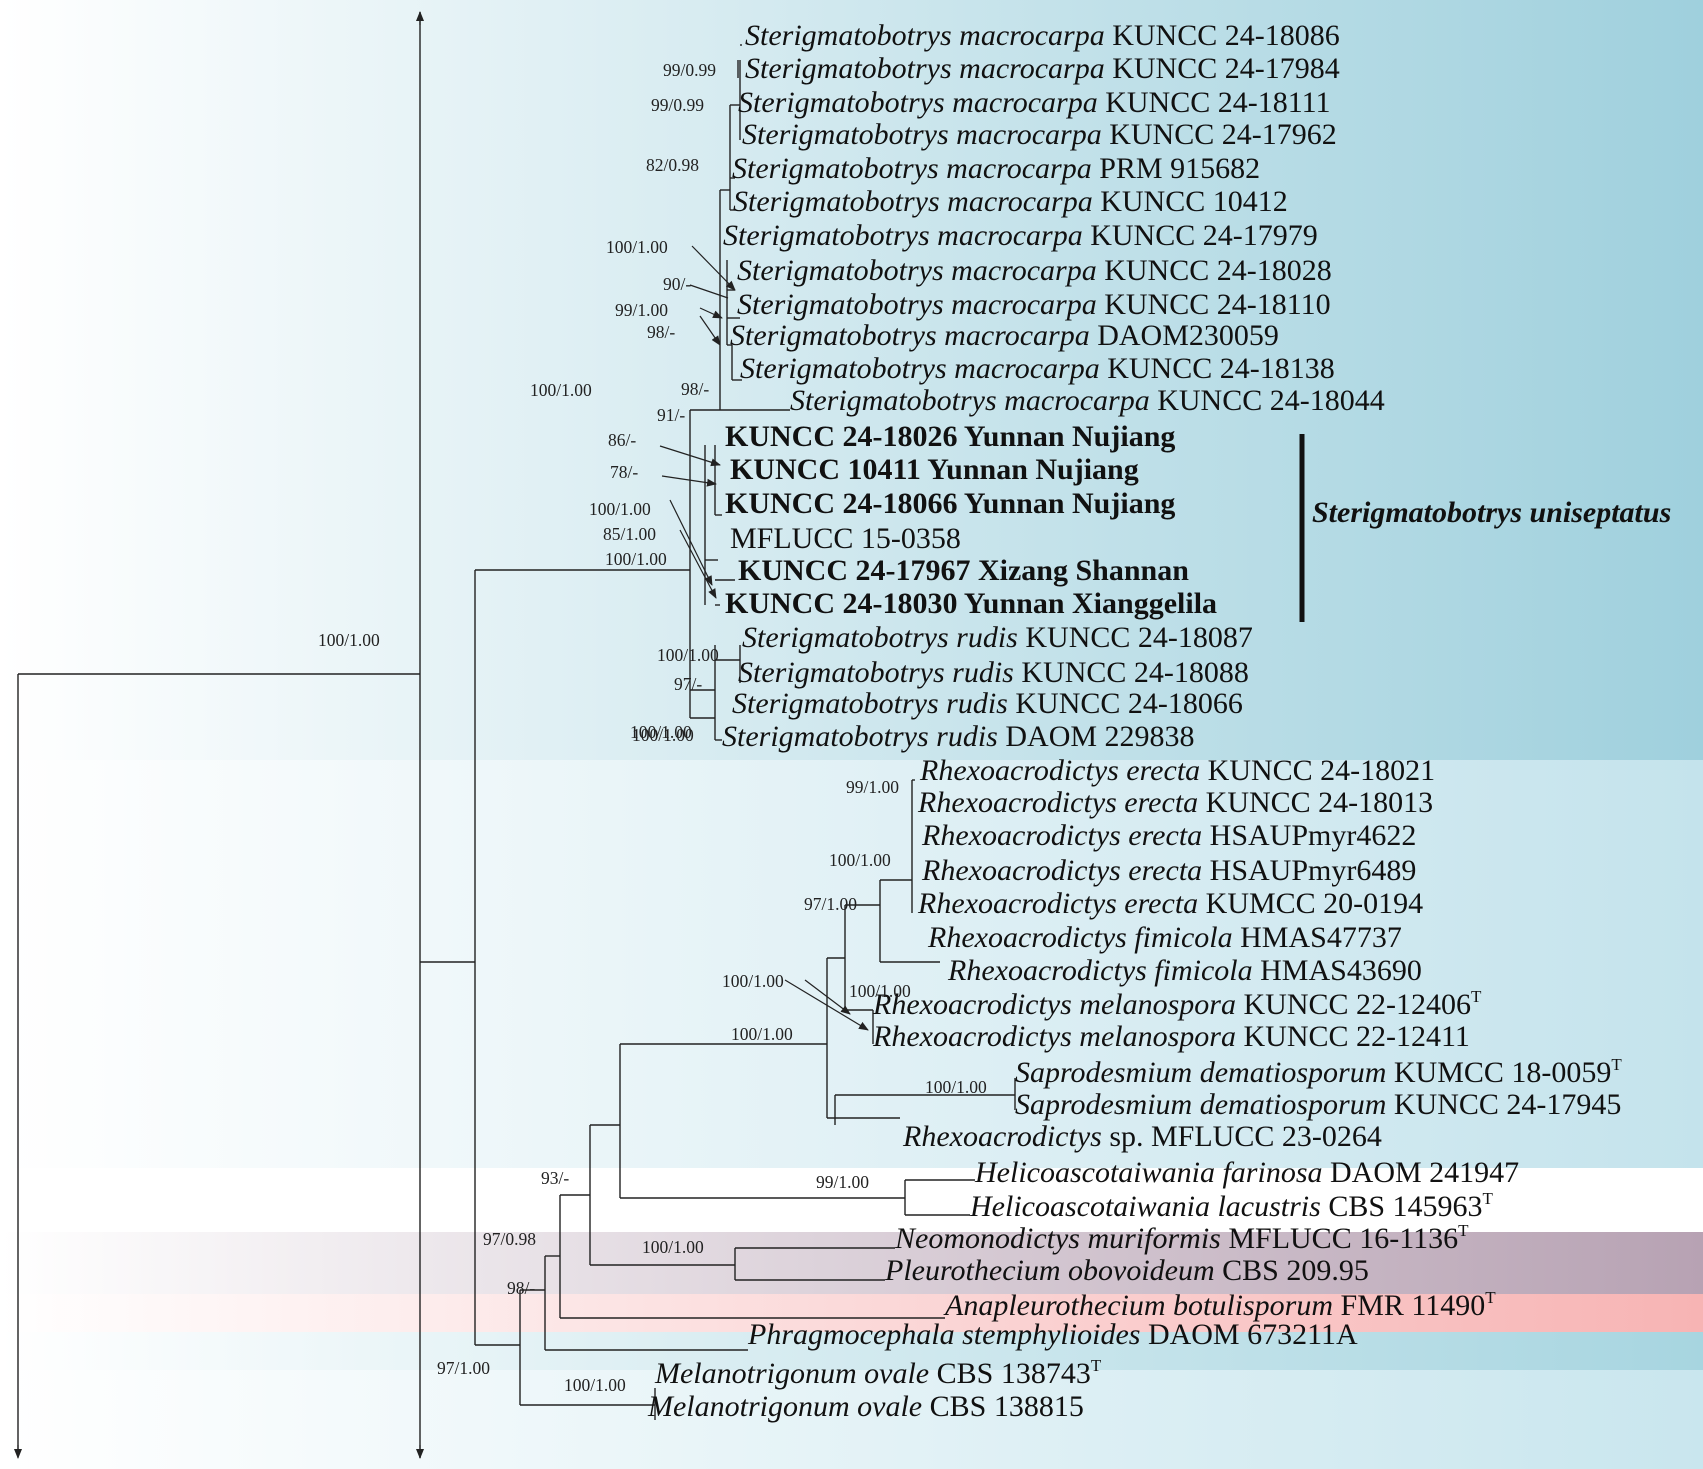 The image size is (1703, 1469). I want to click on taxon-strain: sp. MFLUCC 23-0264, so click(1245, 1136).